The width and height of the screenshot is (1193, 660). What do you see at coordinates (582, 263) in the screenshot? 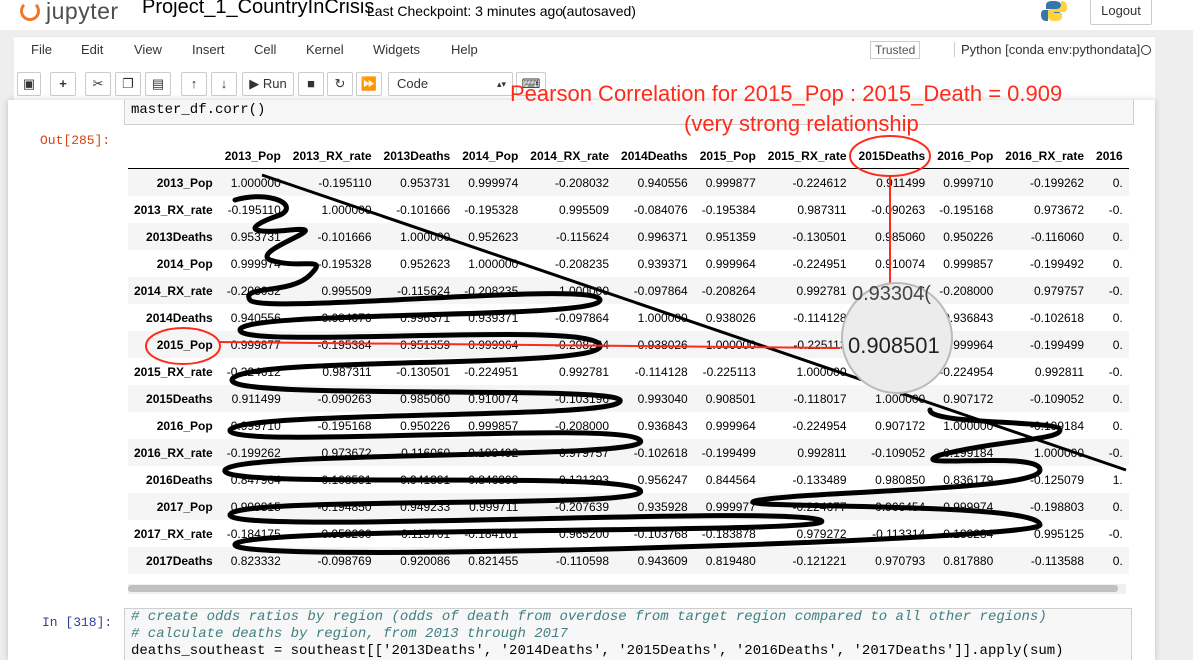
I see `table-cell: -0.208235` at bounding box center [582, 263].